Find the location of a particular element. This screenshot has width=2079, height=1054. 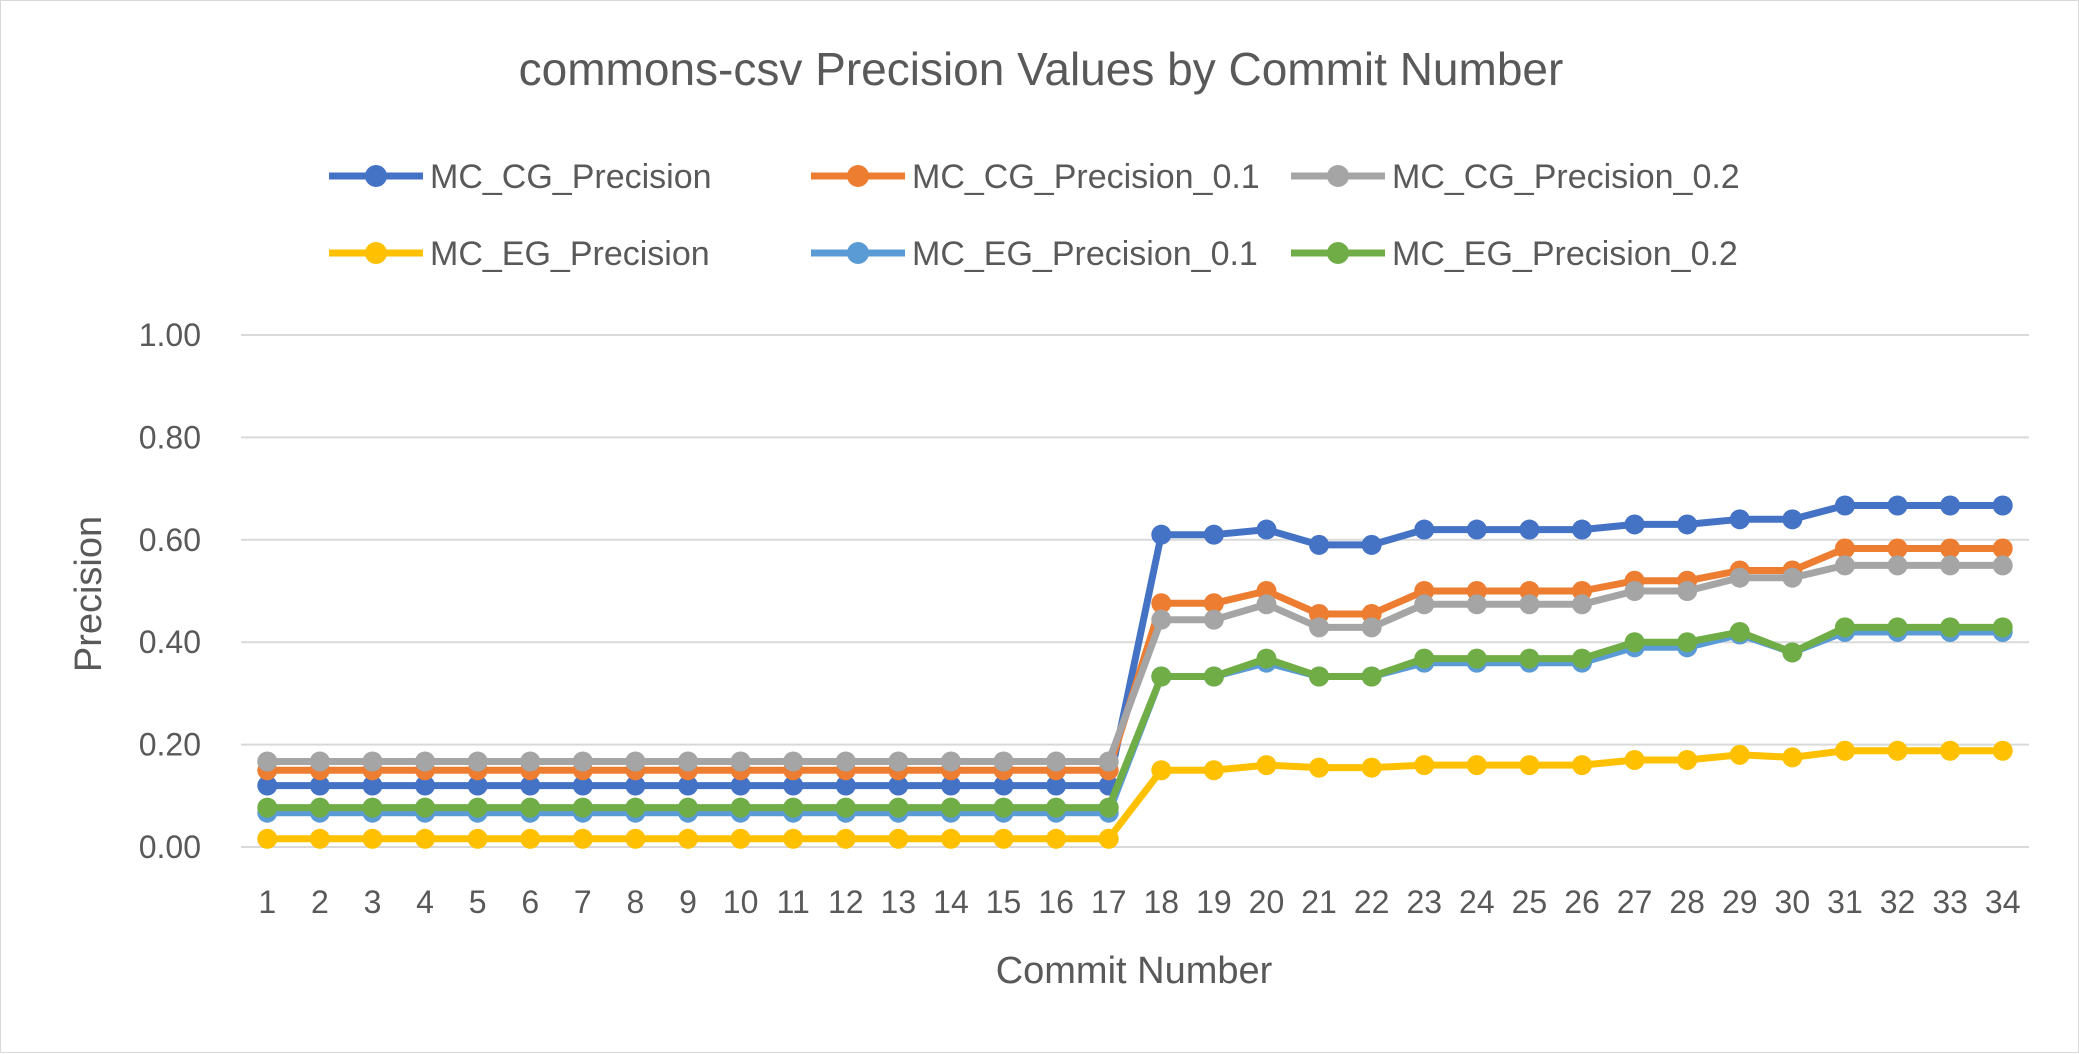

x-axis-title: Commit Number is located at coordinates (1134, 971).